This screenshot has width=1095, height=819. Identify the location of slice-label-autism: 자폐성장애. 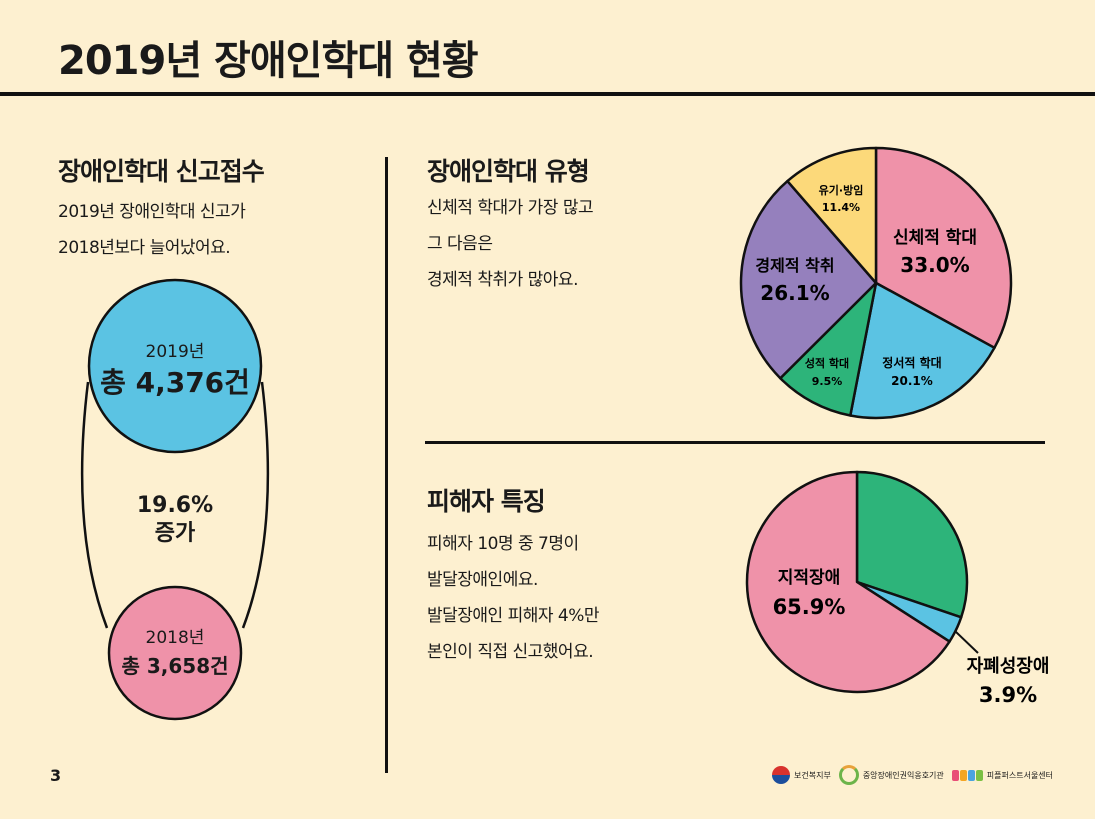
(1008, 666).